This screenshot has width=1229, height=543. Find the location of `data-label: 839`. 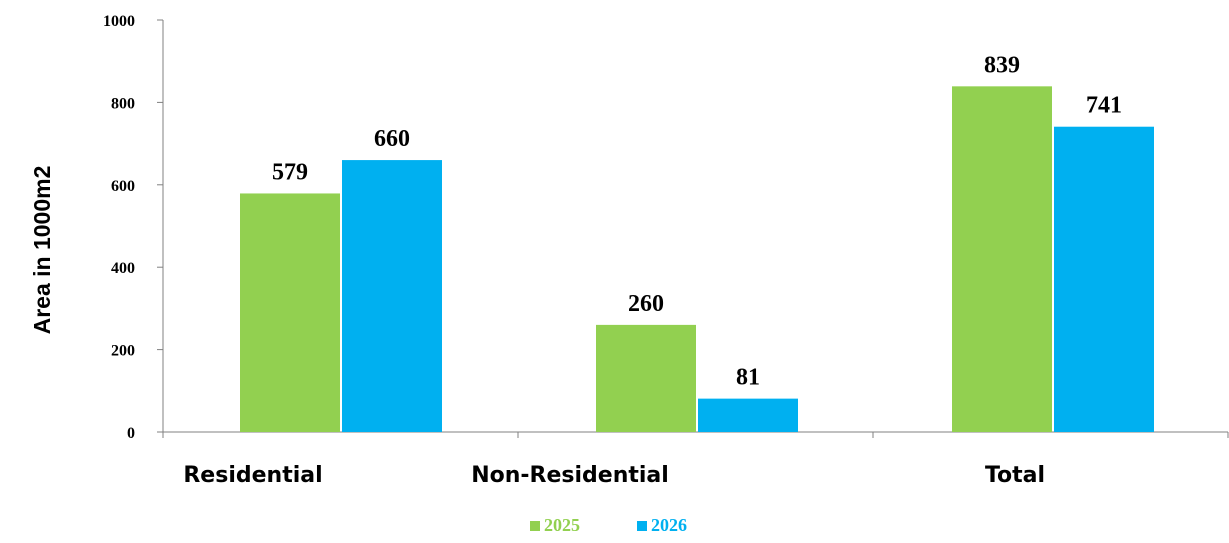

data-label: 839 is located at coordinates (1002, 65).